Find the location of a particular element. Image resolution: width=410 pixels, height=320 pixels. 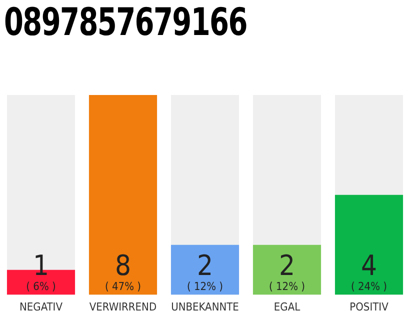

x-tick-label: POSITIV is located at coordinates (369, 307).